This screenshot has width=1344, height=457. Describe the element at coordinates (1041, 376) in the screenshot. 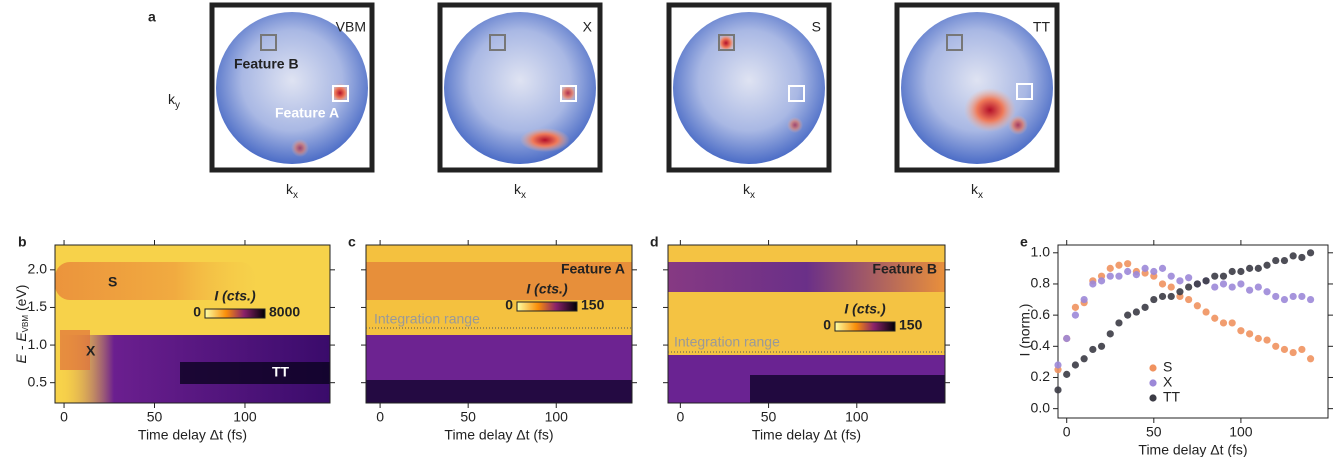

I see `y-tick-label: 0.2` at that location.